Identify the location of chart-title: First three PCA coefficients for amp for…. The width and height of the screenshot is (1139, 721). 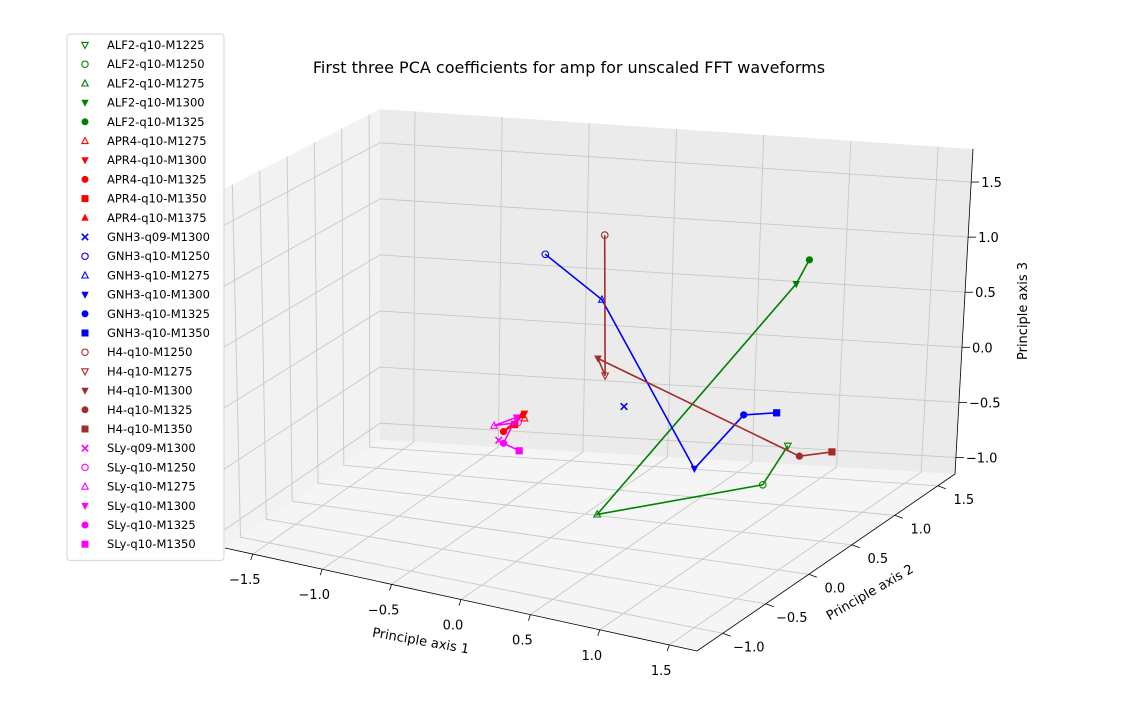
(569, 67).